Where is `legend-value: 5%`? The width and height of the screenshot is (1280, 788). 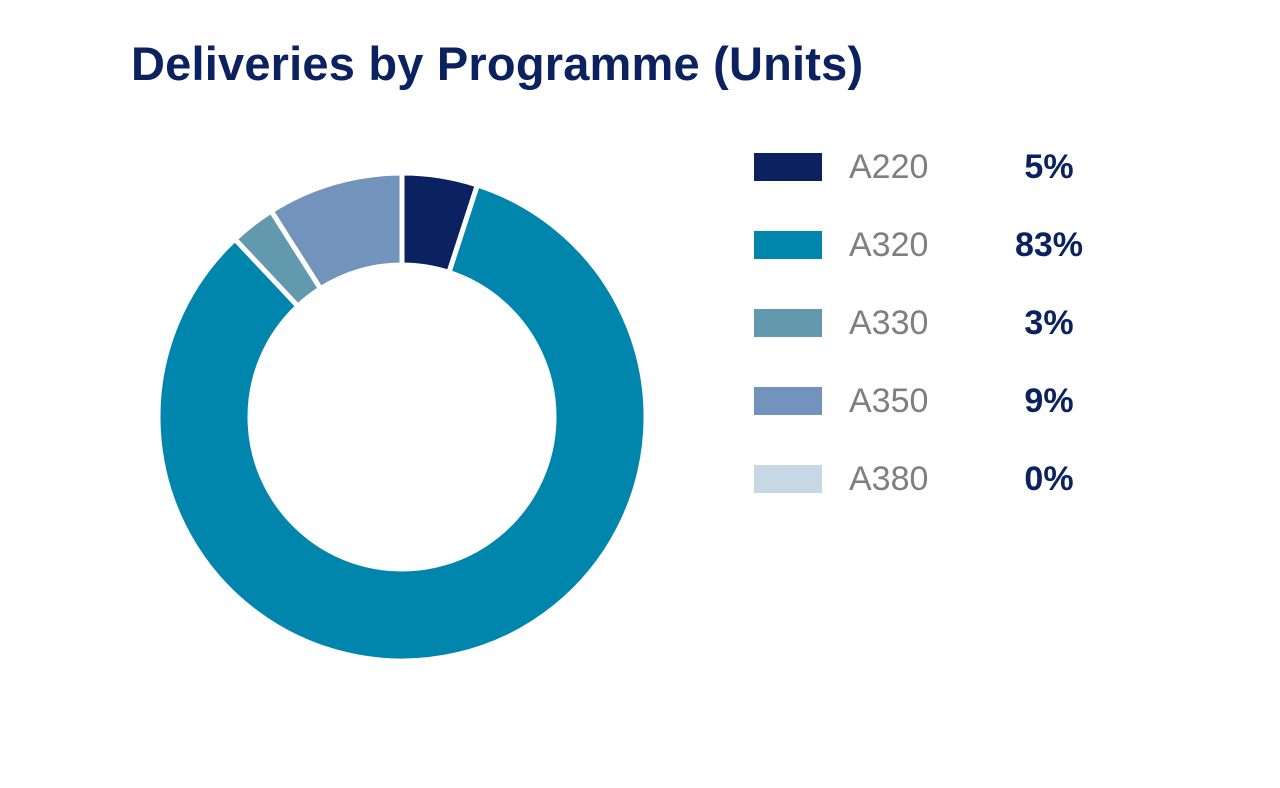
legend-value: 5% is located at coordinates (1049, 167).